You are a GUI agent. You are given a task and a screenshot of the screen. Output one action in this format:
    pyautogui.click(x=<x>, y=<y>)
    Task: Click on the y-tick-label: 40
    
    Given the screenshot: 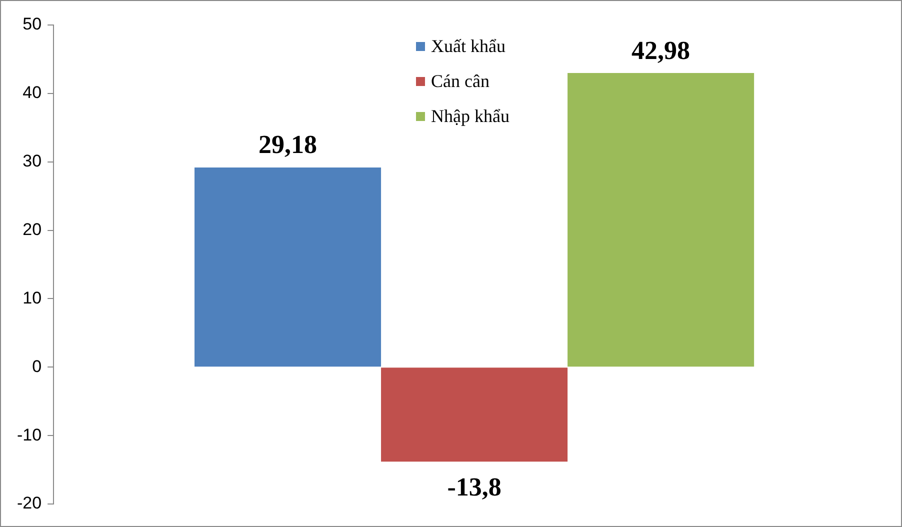 What is the action you would take?
    pyautogui.click(x=32, y=92)
    